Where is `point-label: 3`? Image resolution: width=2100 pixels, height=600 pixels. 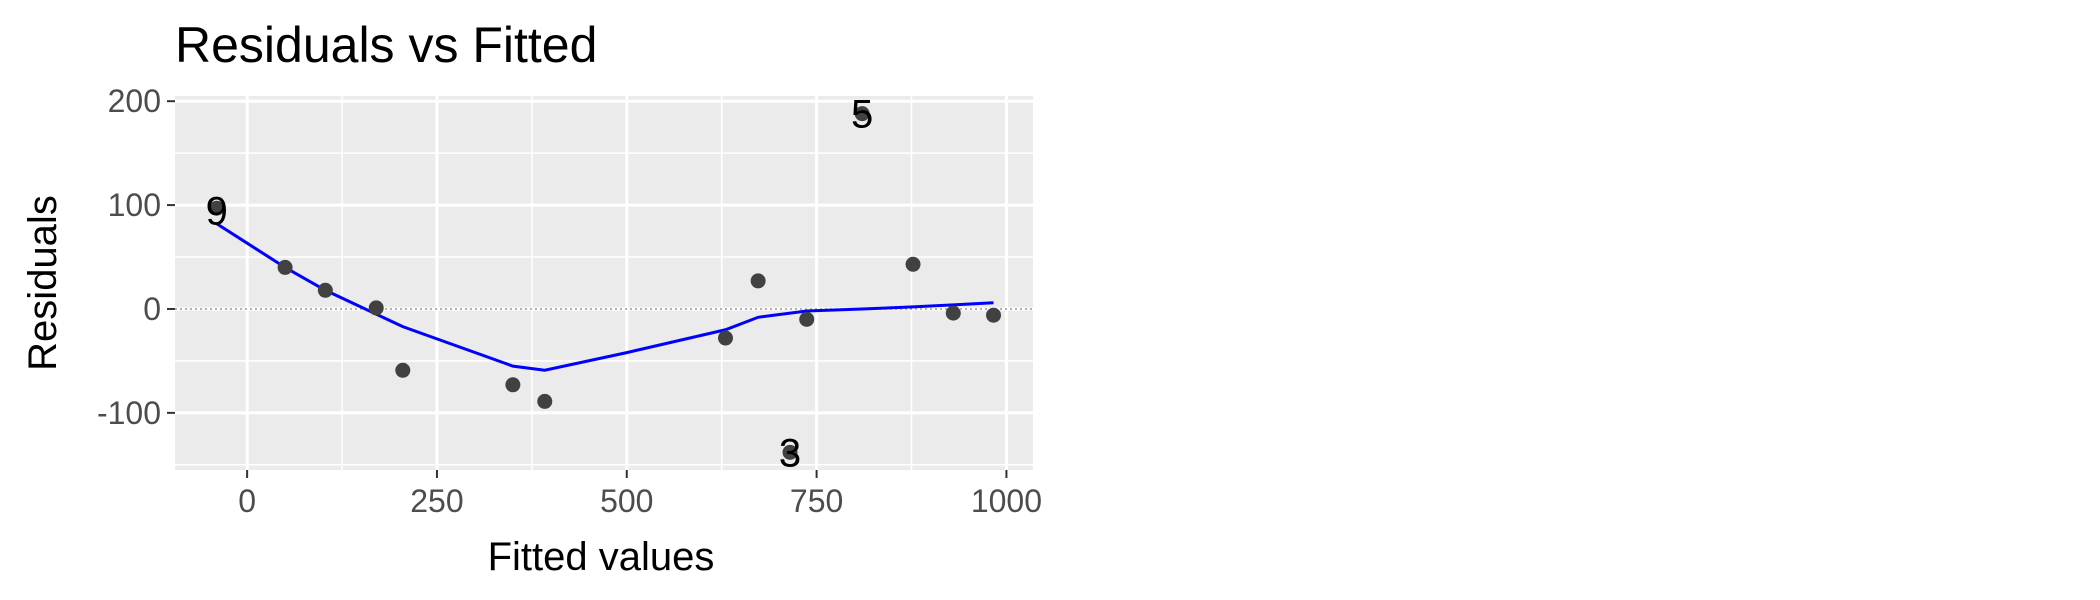
point-label: 3 is located at coordinates (790, 453).